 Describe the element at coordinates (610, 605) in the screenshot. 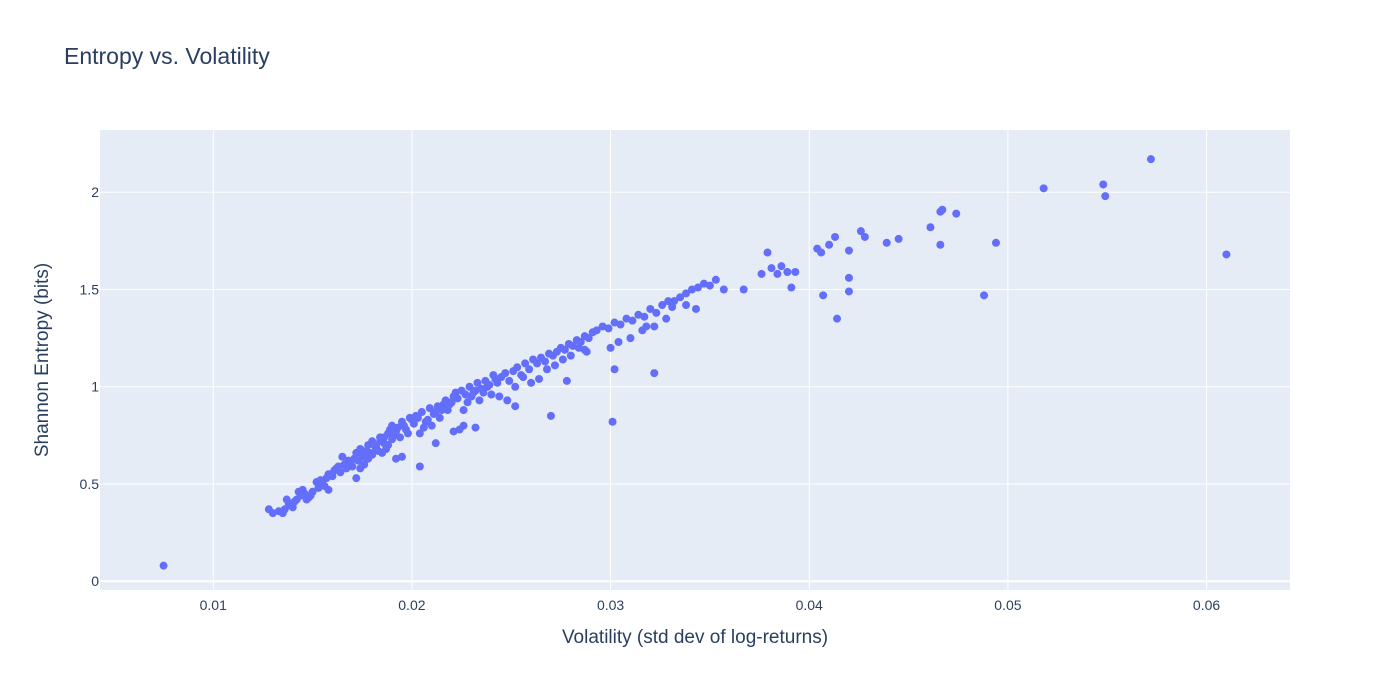

I see `x-tick-label: 0.03` at that location.